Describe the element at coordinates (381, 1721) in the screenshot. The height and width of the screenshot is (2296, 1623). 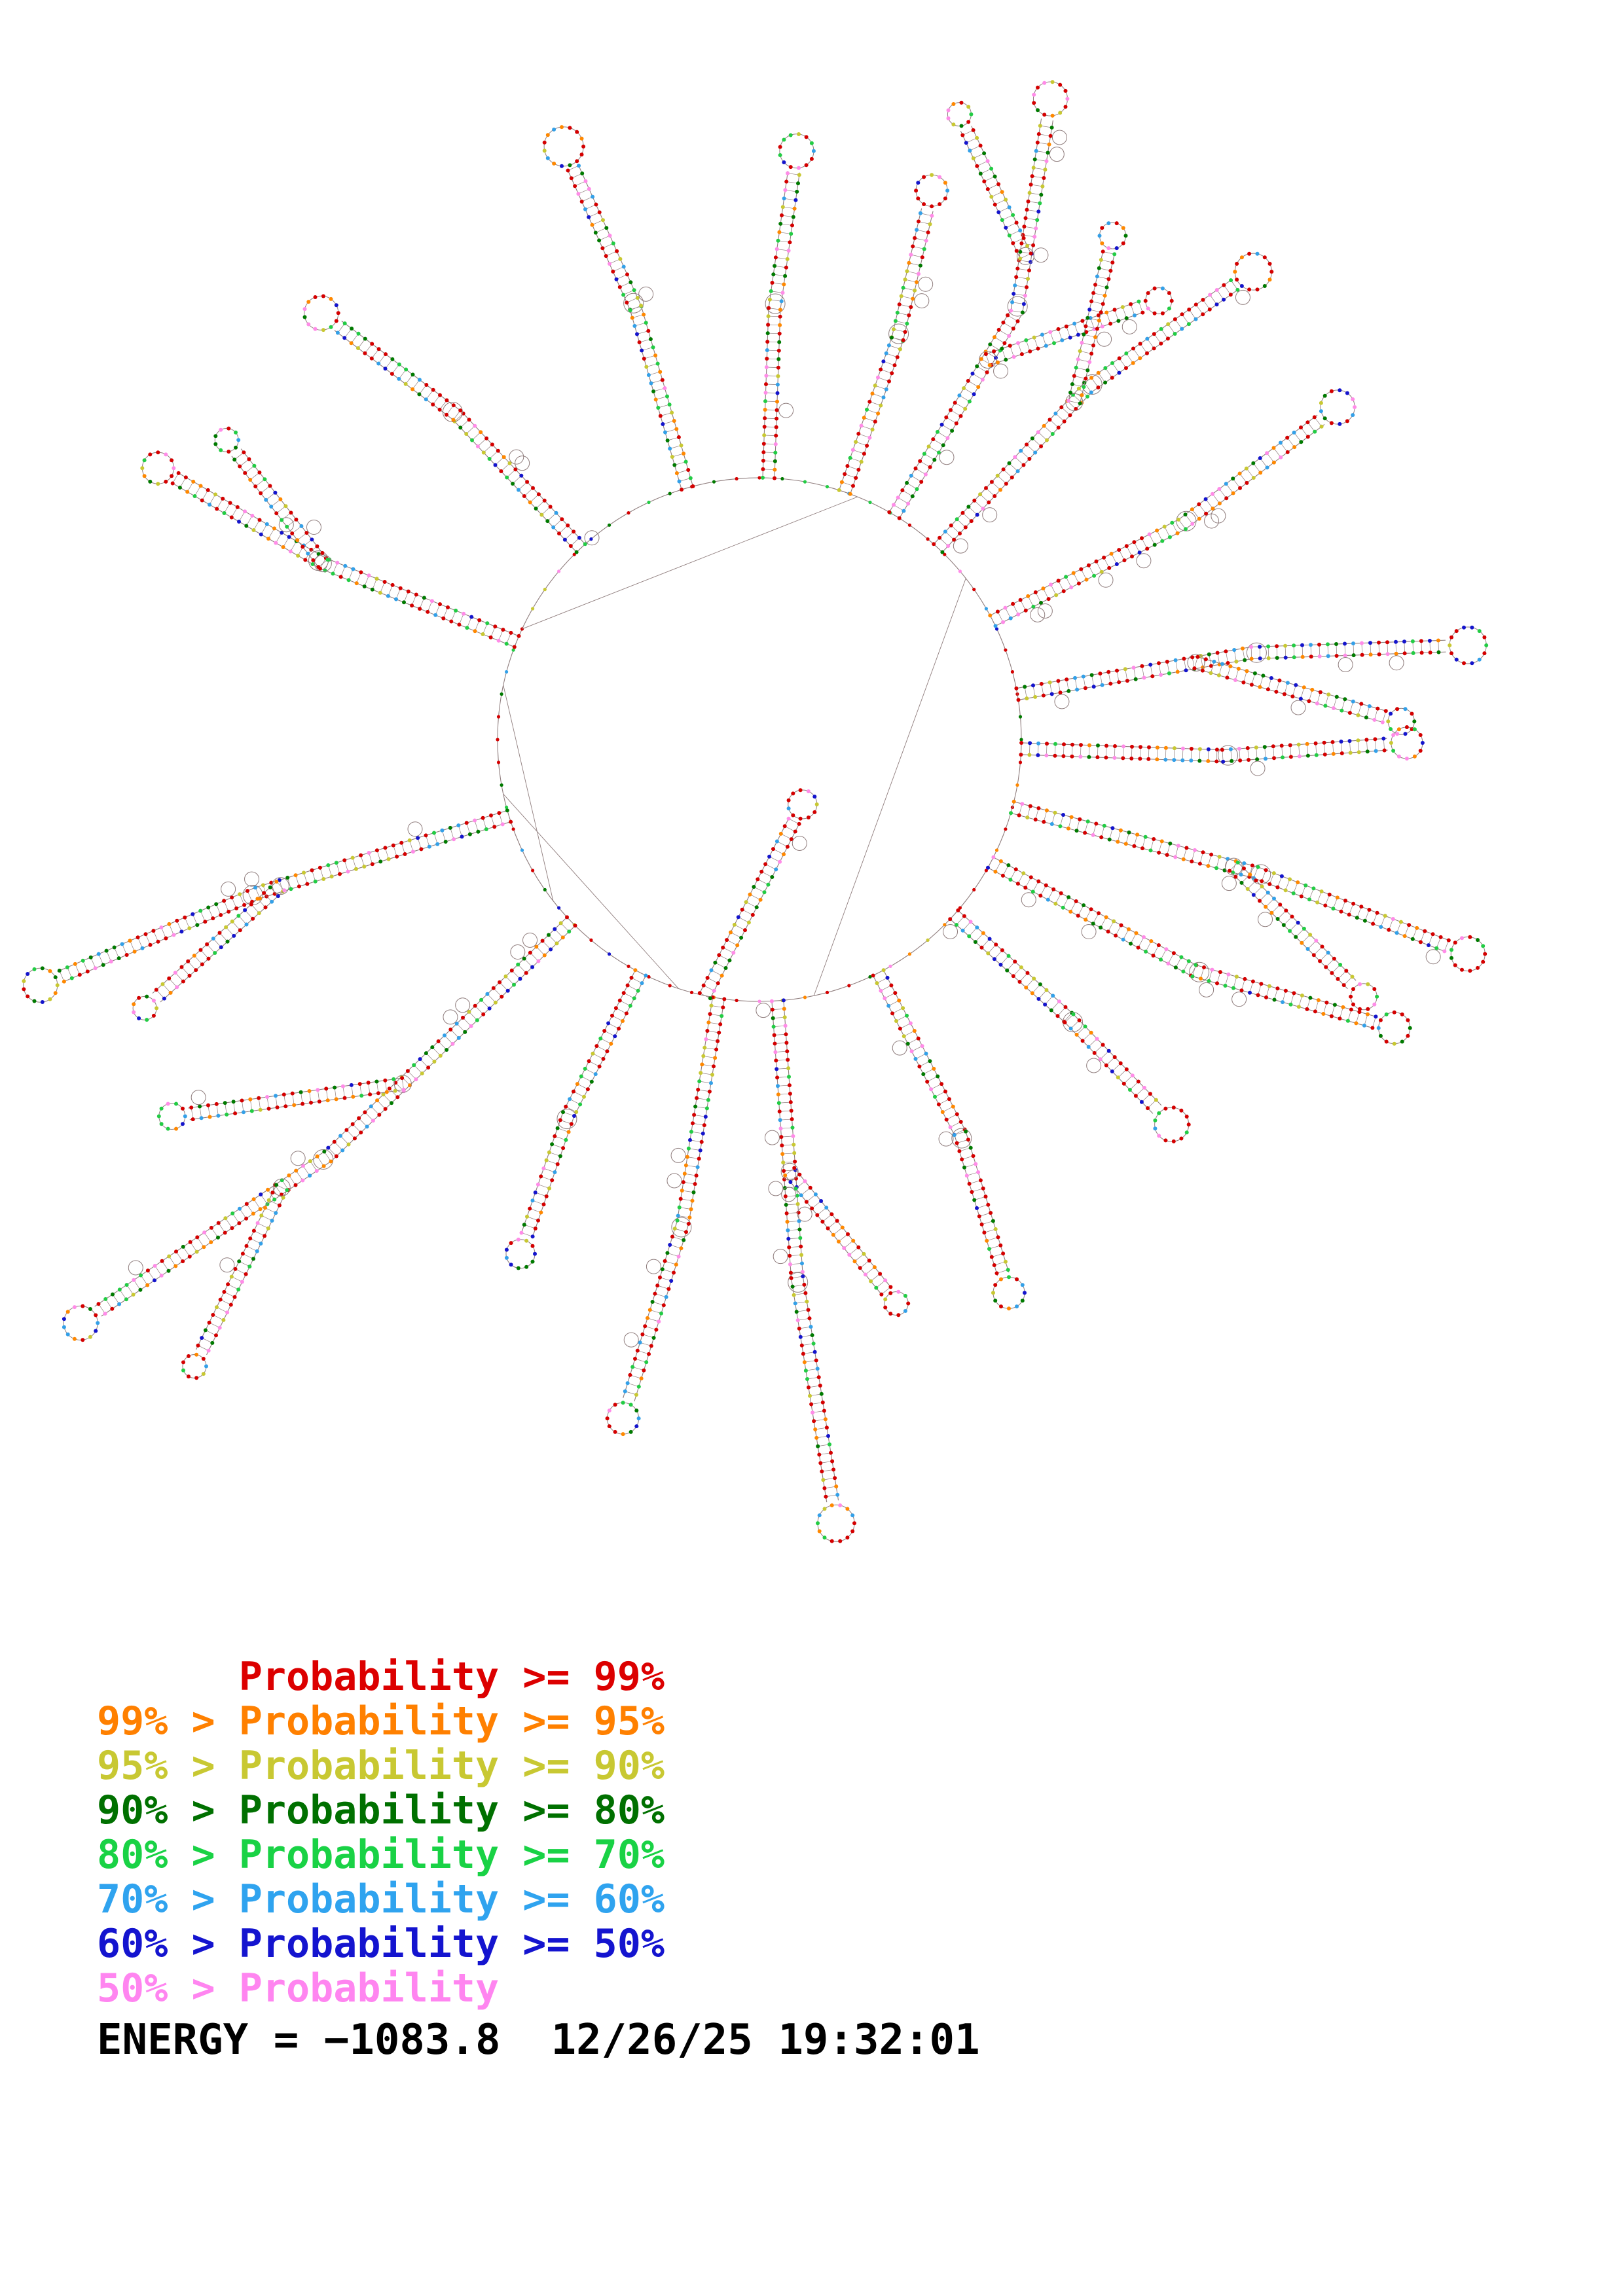
I see `legend-item-p95: 99% > Probability >= 95%` at that location.